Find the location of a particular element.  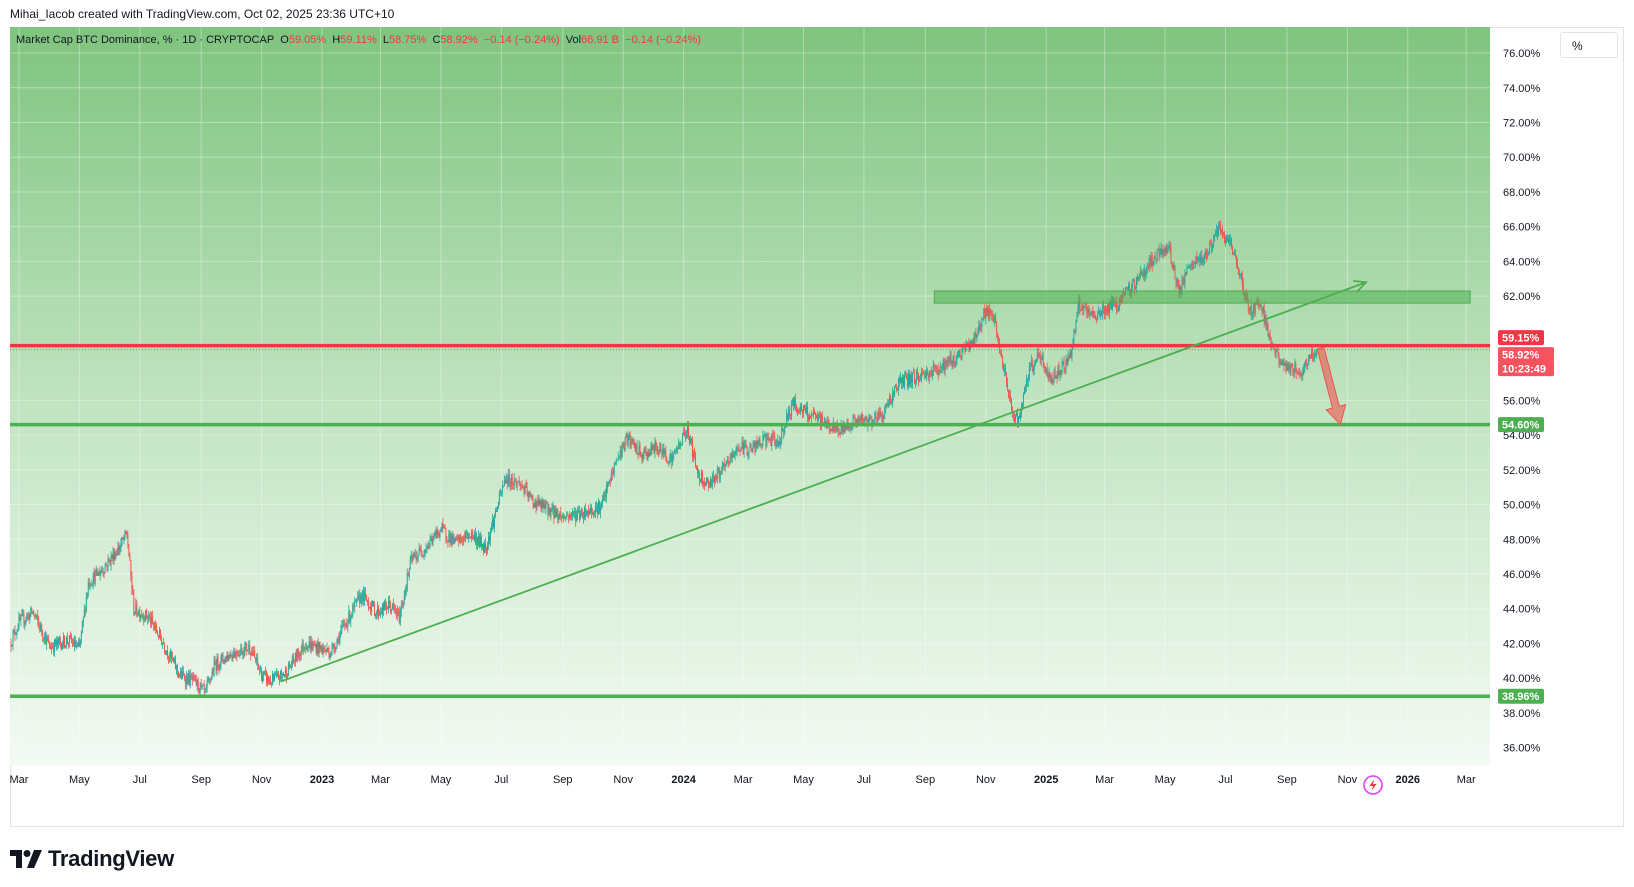

tradingview-logo: TradingView is located at coordinates (92, 859).